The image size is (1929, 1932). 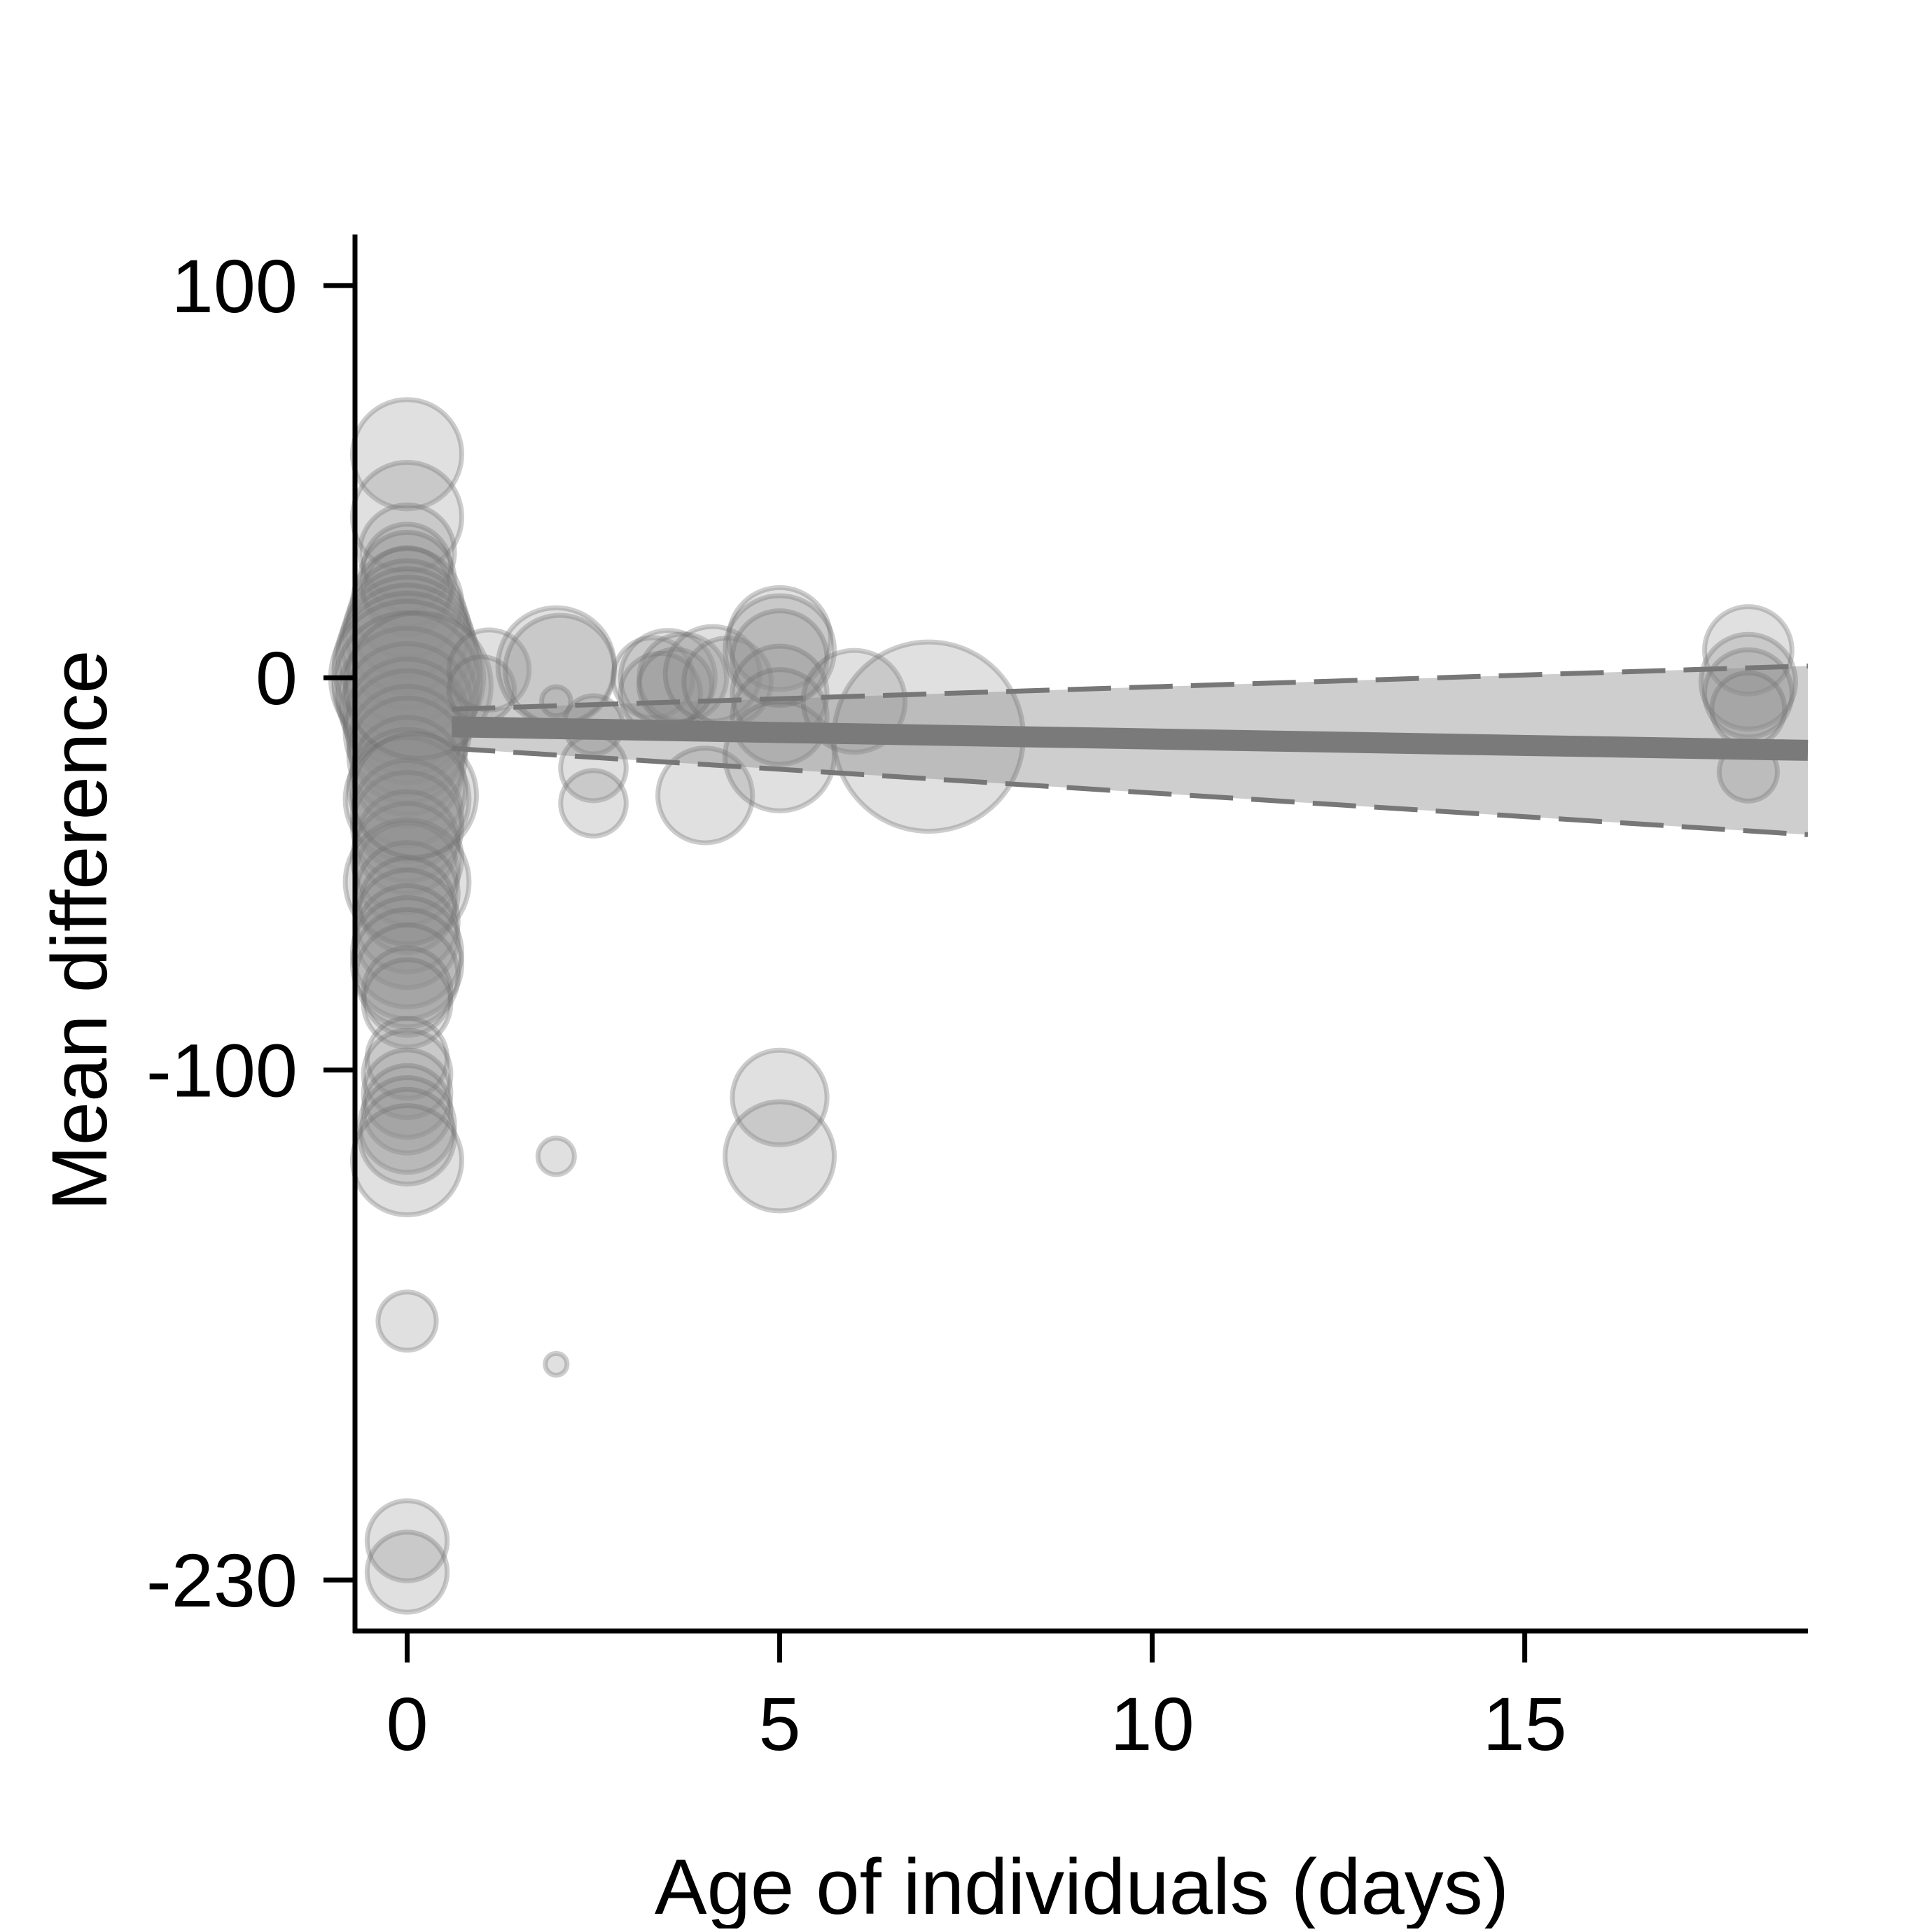 What do you see at coordinates (407, 1723) in the screenshot?
I see `x-tick-label: 0` at bounding box center [407, 1723].